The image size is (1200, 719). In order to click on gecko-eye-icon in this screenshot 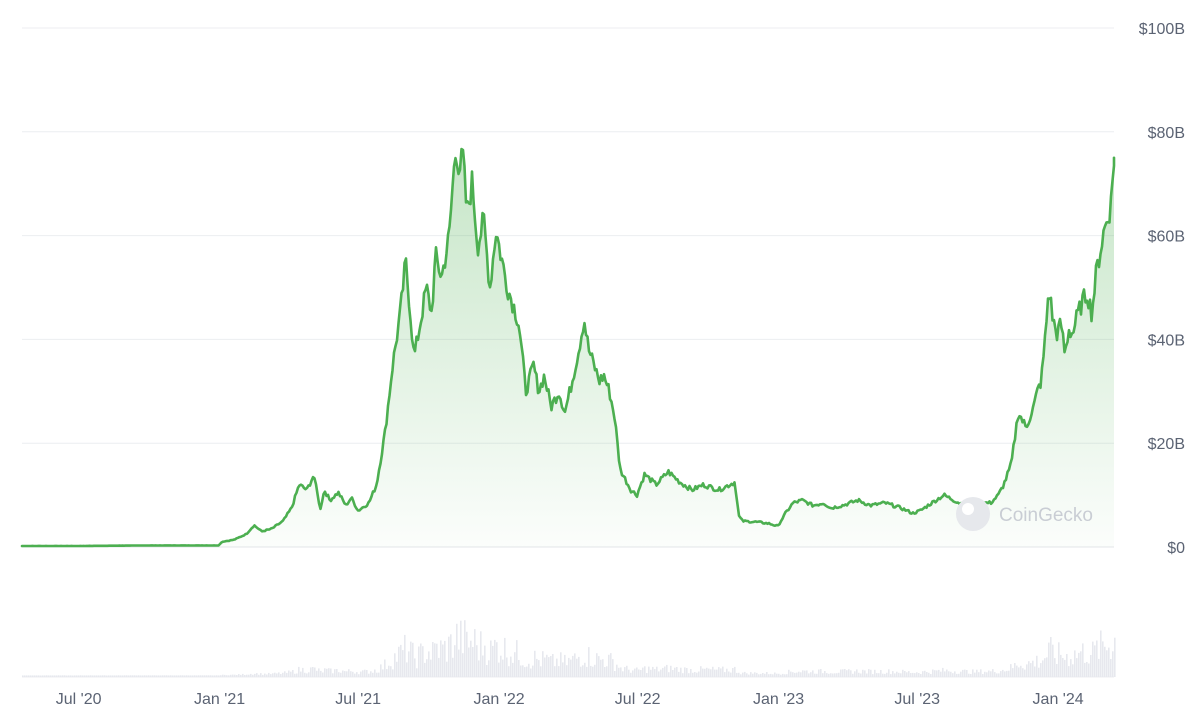, I will do `click(968, 509)`.